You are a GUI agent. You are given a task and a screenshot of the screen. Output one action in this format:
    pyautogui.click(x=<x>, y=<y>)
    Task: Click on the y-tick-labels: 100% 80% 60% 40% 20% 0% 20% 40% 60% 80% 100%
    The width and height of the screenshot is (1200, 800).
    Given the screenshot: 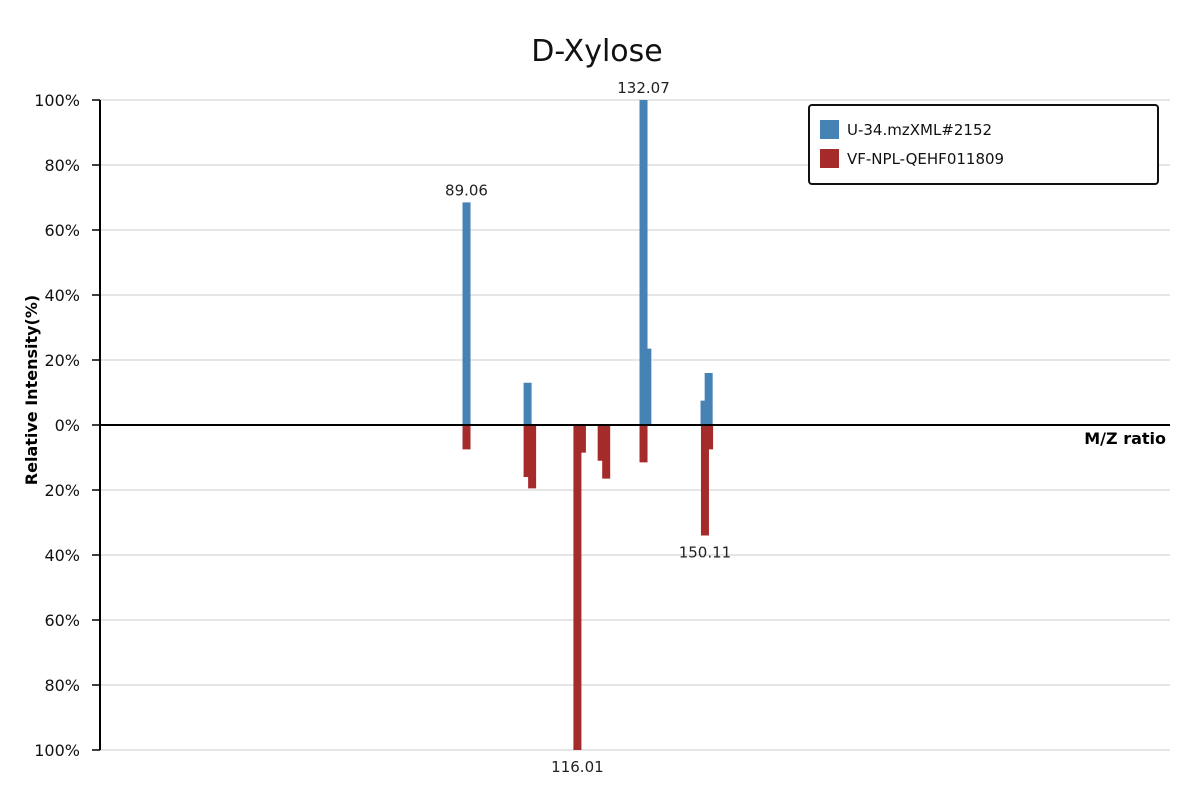 What is the action you would take?
    pyautogui.click(x=67, y=425)
    